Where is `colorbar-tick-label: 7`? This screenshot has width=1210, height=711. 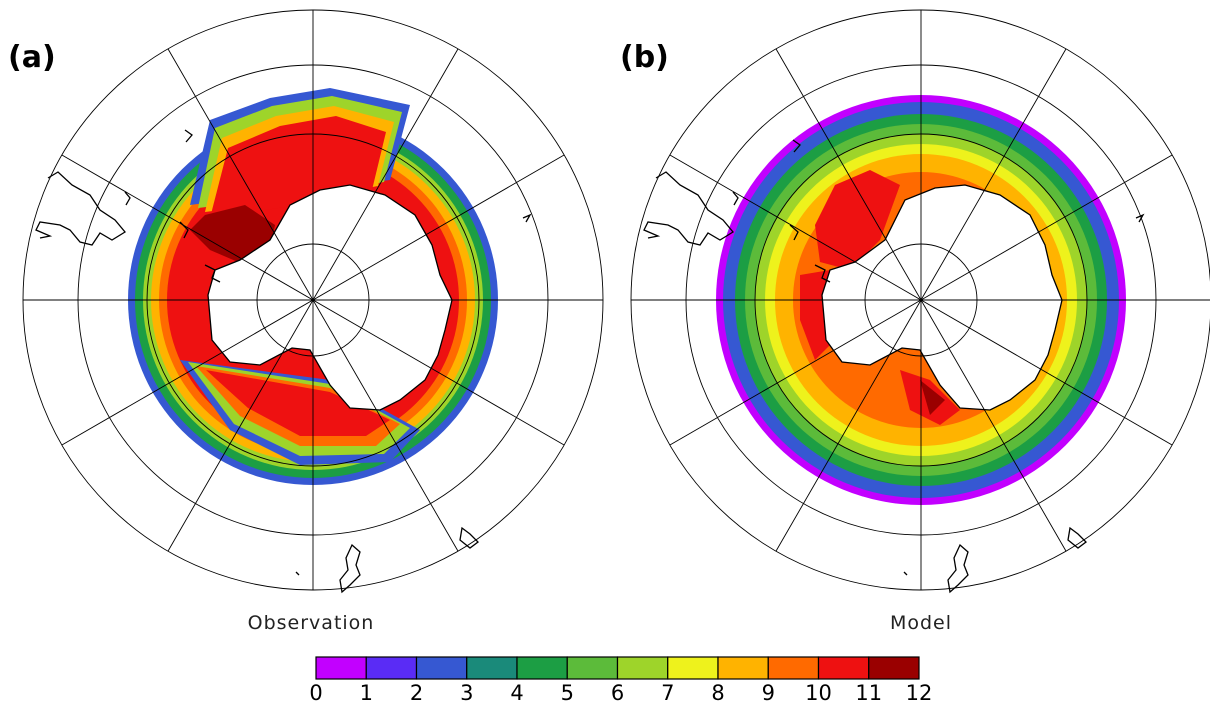
colorbar-tick-label: 7 is located at coordinates (667, 693).